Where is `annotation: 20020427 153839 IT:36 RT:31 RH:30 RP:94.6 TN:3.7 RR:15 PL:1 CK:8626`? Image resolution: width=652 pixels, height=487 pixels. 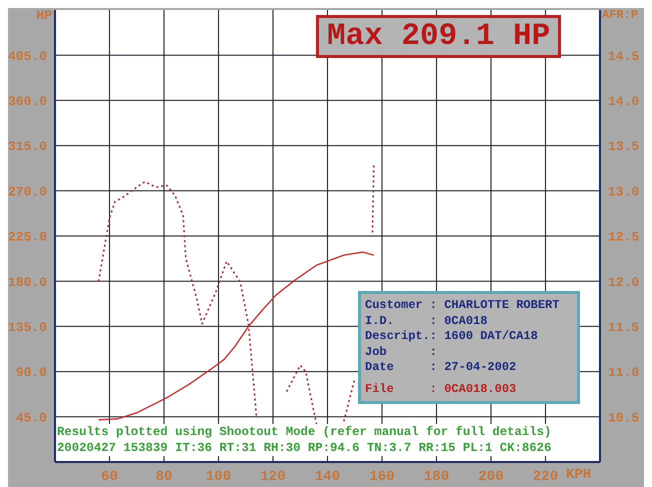 annotation: 20020427 153839 IT:36 RT:31 RH:30 RP:94.6 TN:3.7 RR:15 PL:1 CK:8626 is located at coordinates (304, 448).